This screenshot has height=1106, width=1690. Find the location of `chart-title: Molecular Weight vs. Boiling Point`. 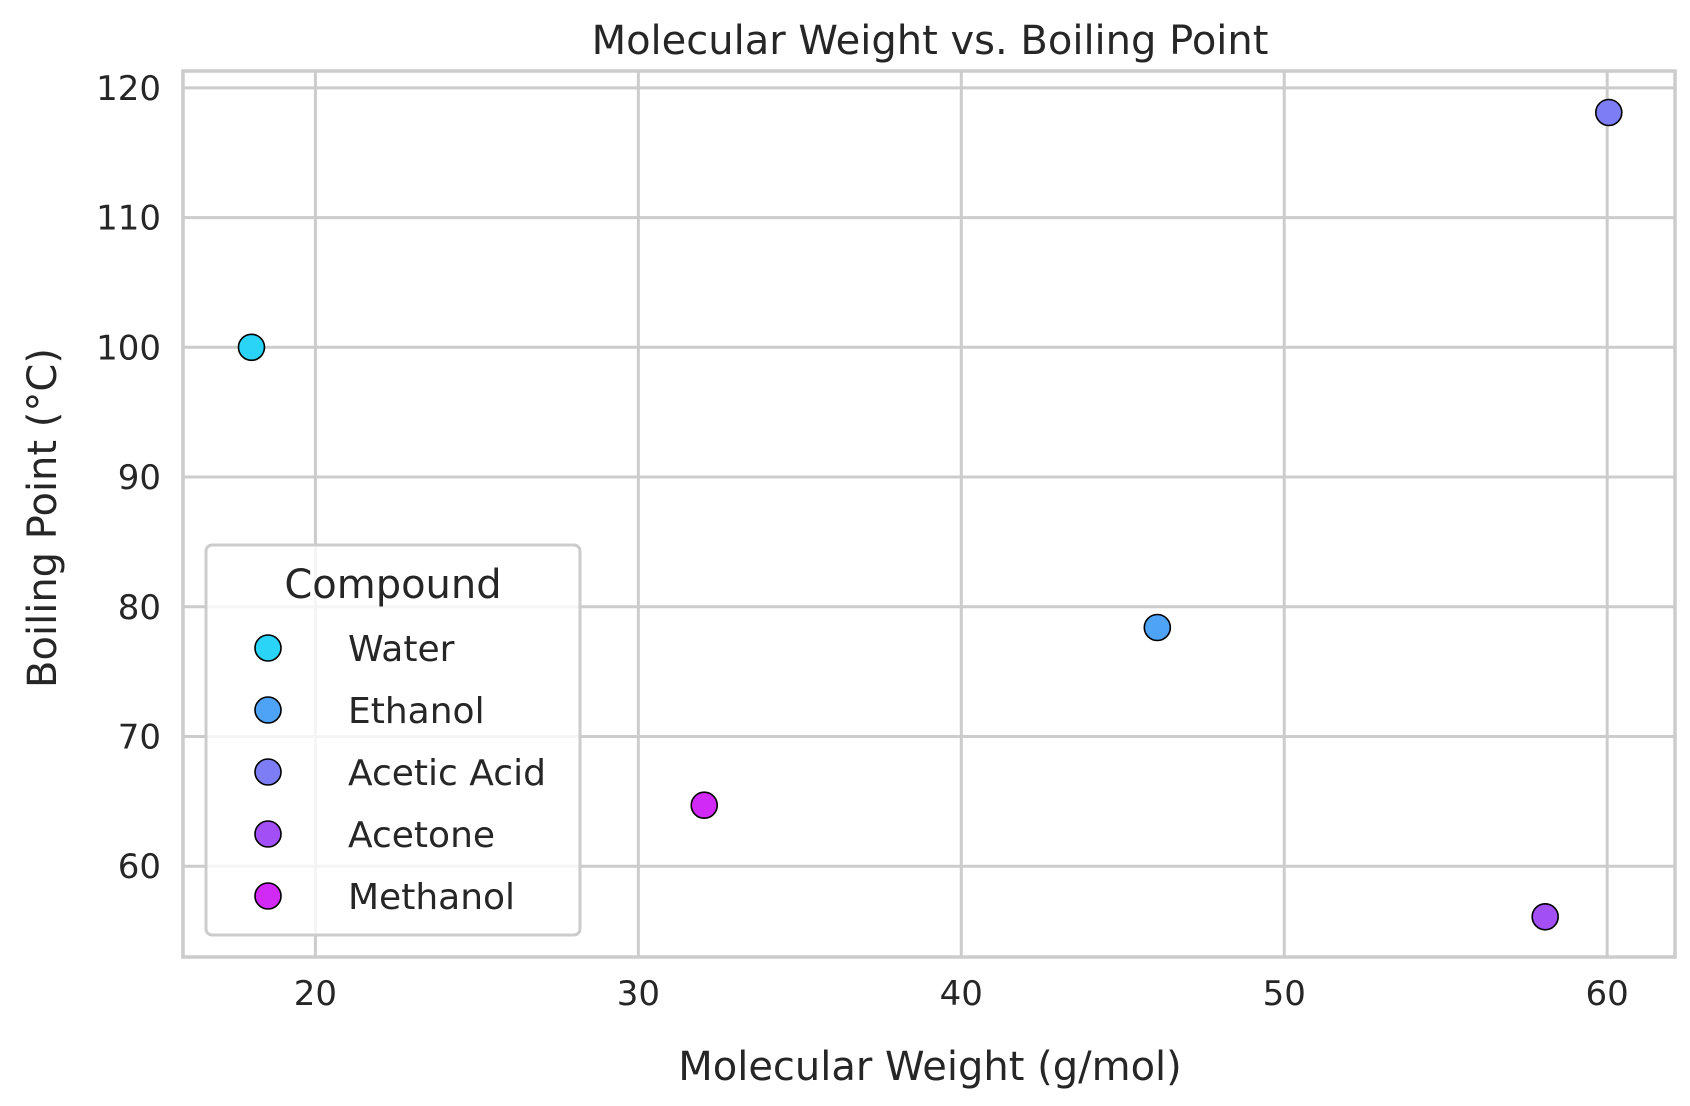

chart-title: Molecular Weight vs. Boiling Point is located at coordinates (930, 41).